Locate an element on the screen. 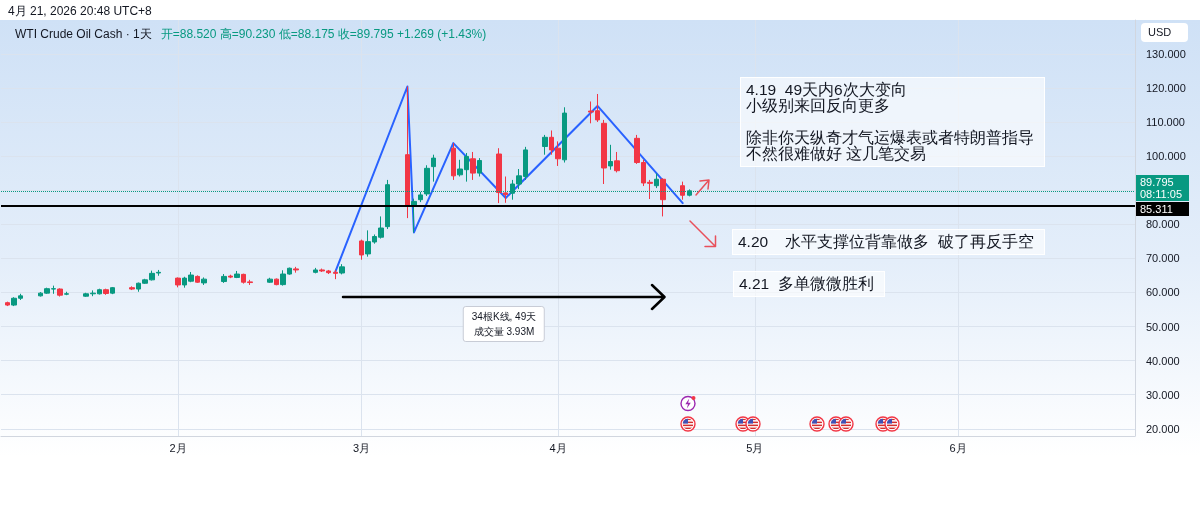  annotation: 4.19 49天内6次大变向 is located at coordinates (827, 89).